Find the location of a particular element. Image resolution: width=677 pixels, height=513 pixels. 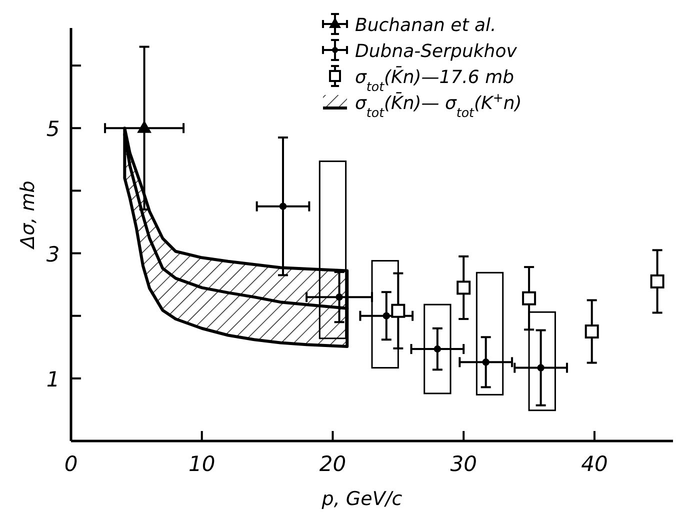

y-tick-label: 1 is located at coordinates (53, 379).